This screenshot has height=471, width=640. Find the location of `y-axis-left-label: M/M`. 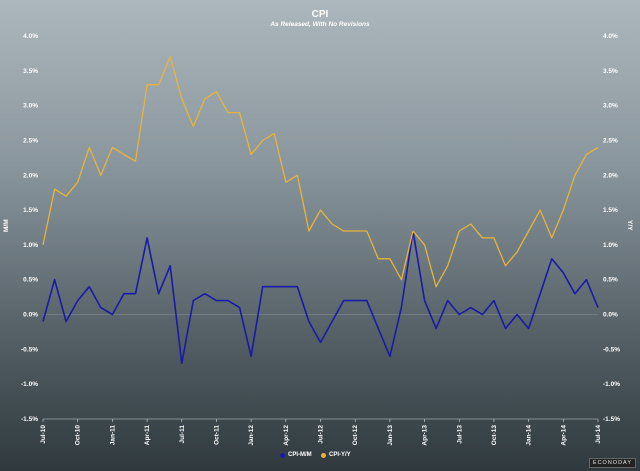

y-axis-left-label: M/M is located at coordinates (6, 225).